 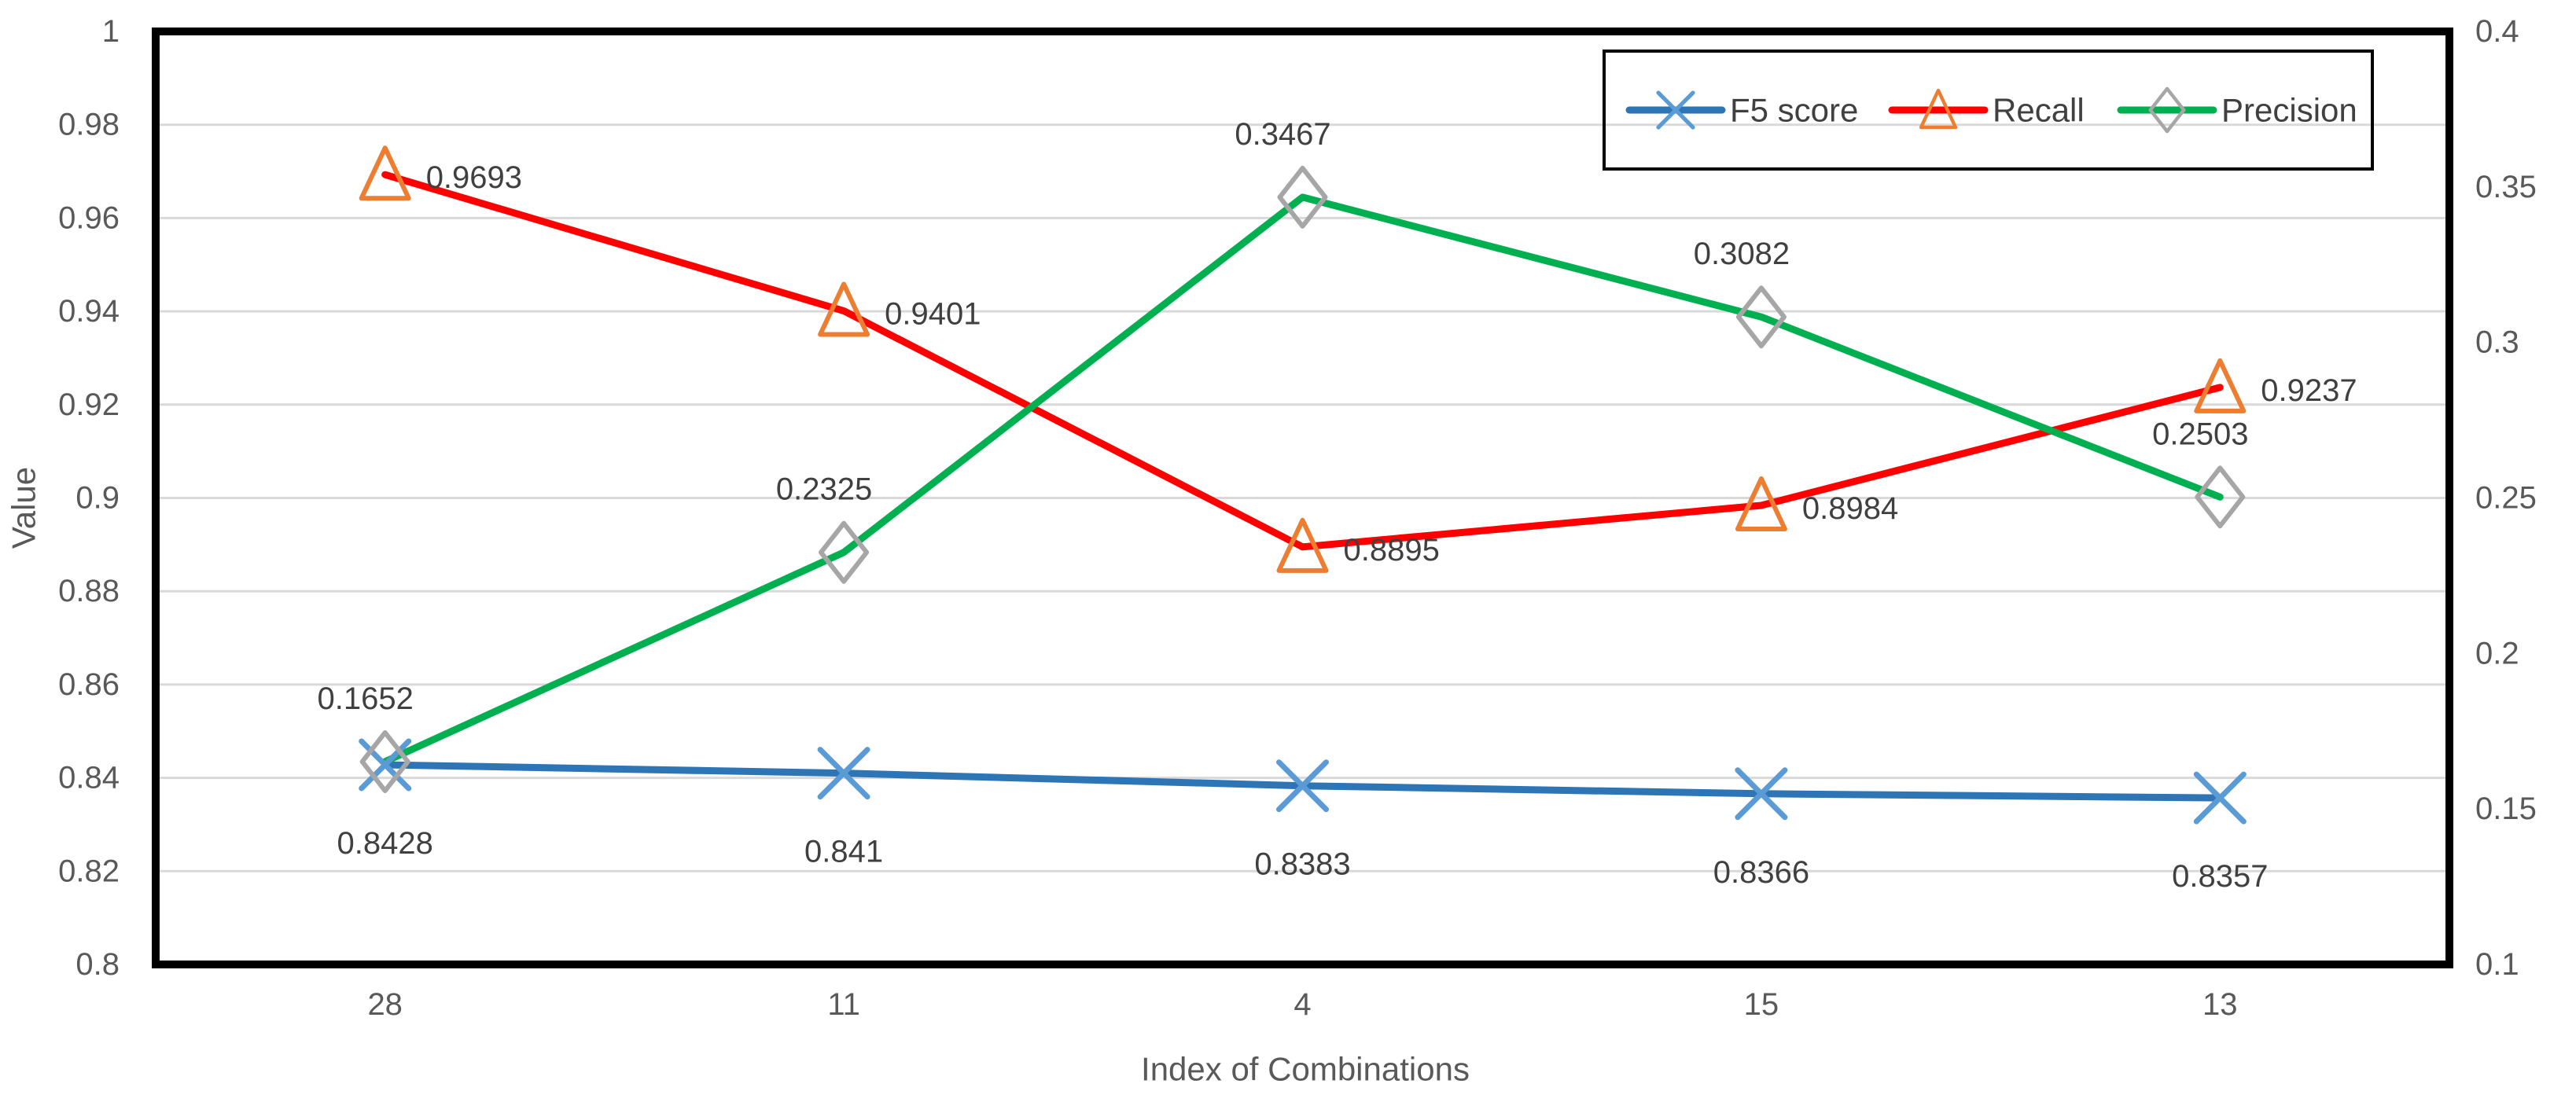 What do you see at coordinates (474, 177) in the screenshot?
I see `data-label: 0.9693` at bounding box center [474, 177].